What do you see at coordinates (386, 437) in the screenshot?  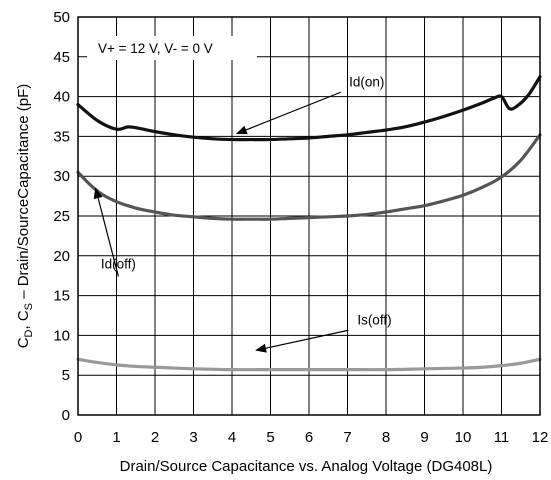 I see `x-tick-label: 8` at bounding box center [386, 437].